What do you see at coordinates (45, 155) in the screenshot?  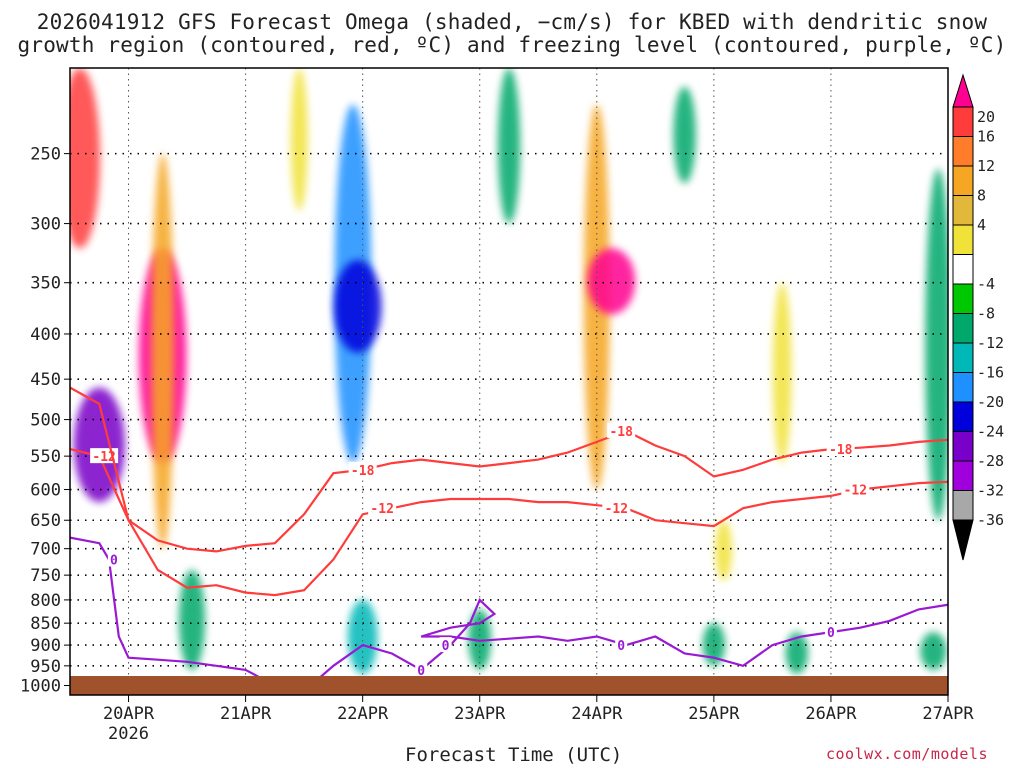 I see `y-tick-label-250: 250` at bounding box center [45, 155].